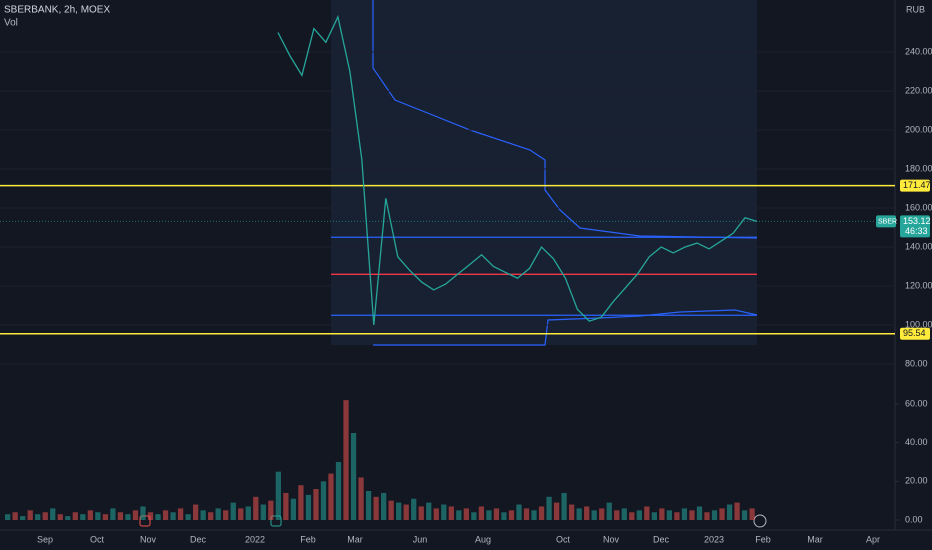 The image size is (932, 550). Describe the element at coordinates (915, 9) in the screenshot. I see `currency: RUB` at that location.